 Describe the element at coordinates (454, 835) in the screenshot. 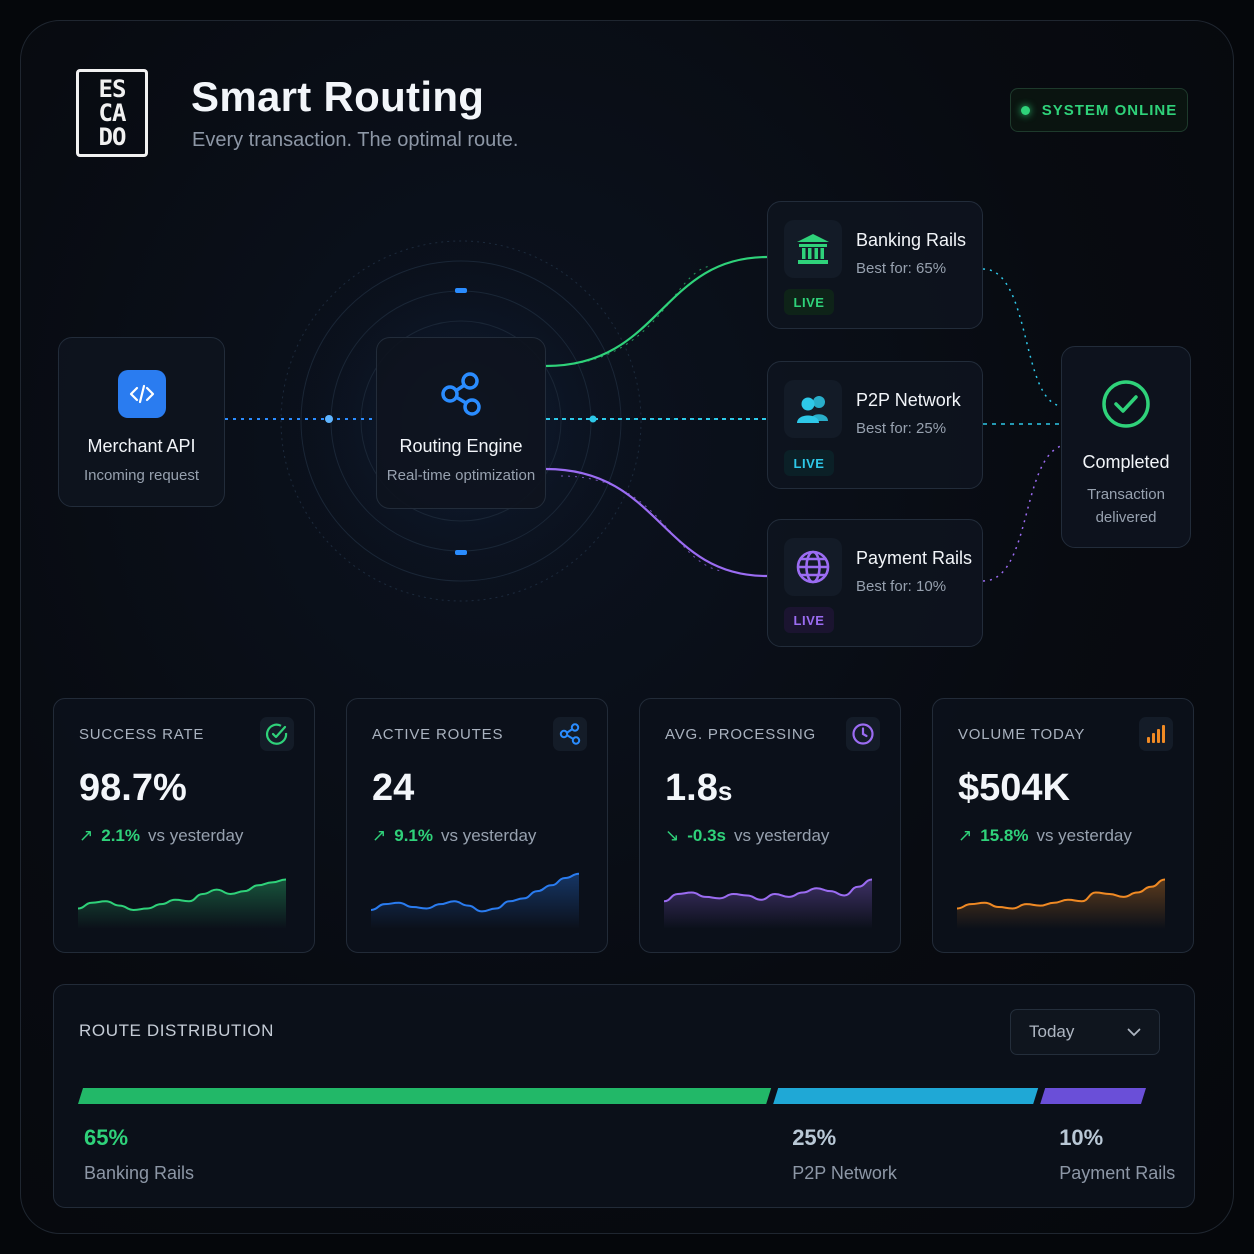

I see `stat-delta: ↗ 9.1% vs yesterday` at that location.